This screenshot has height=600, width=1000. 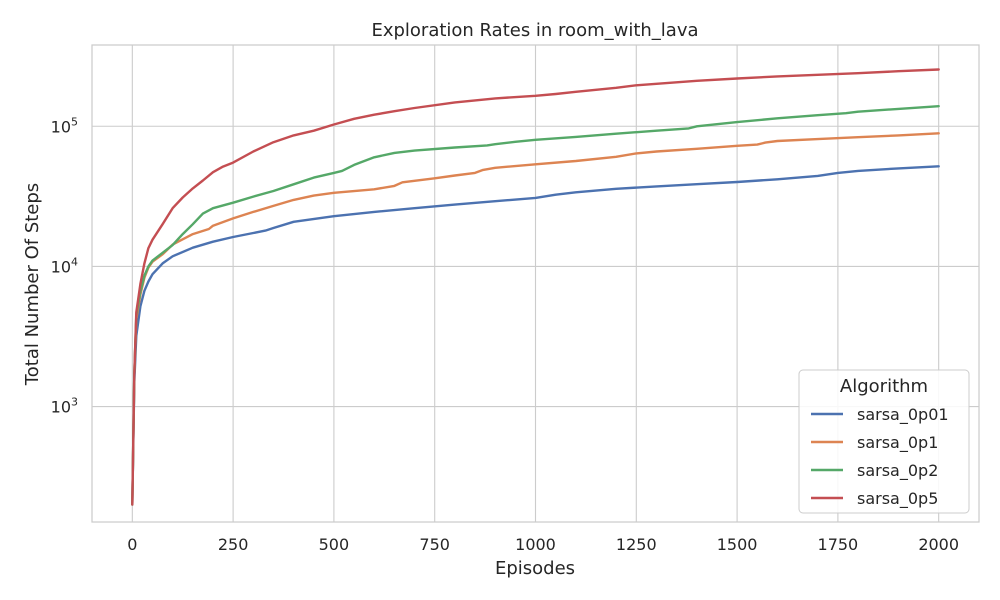 I want to click on legend-box, so click(x=884, y=441).